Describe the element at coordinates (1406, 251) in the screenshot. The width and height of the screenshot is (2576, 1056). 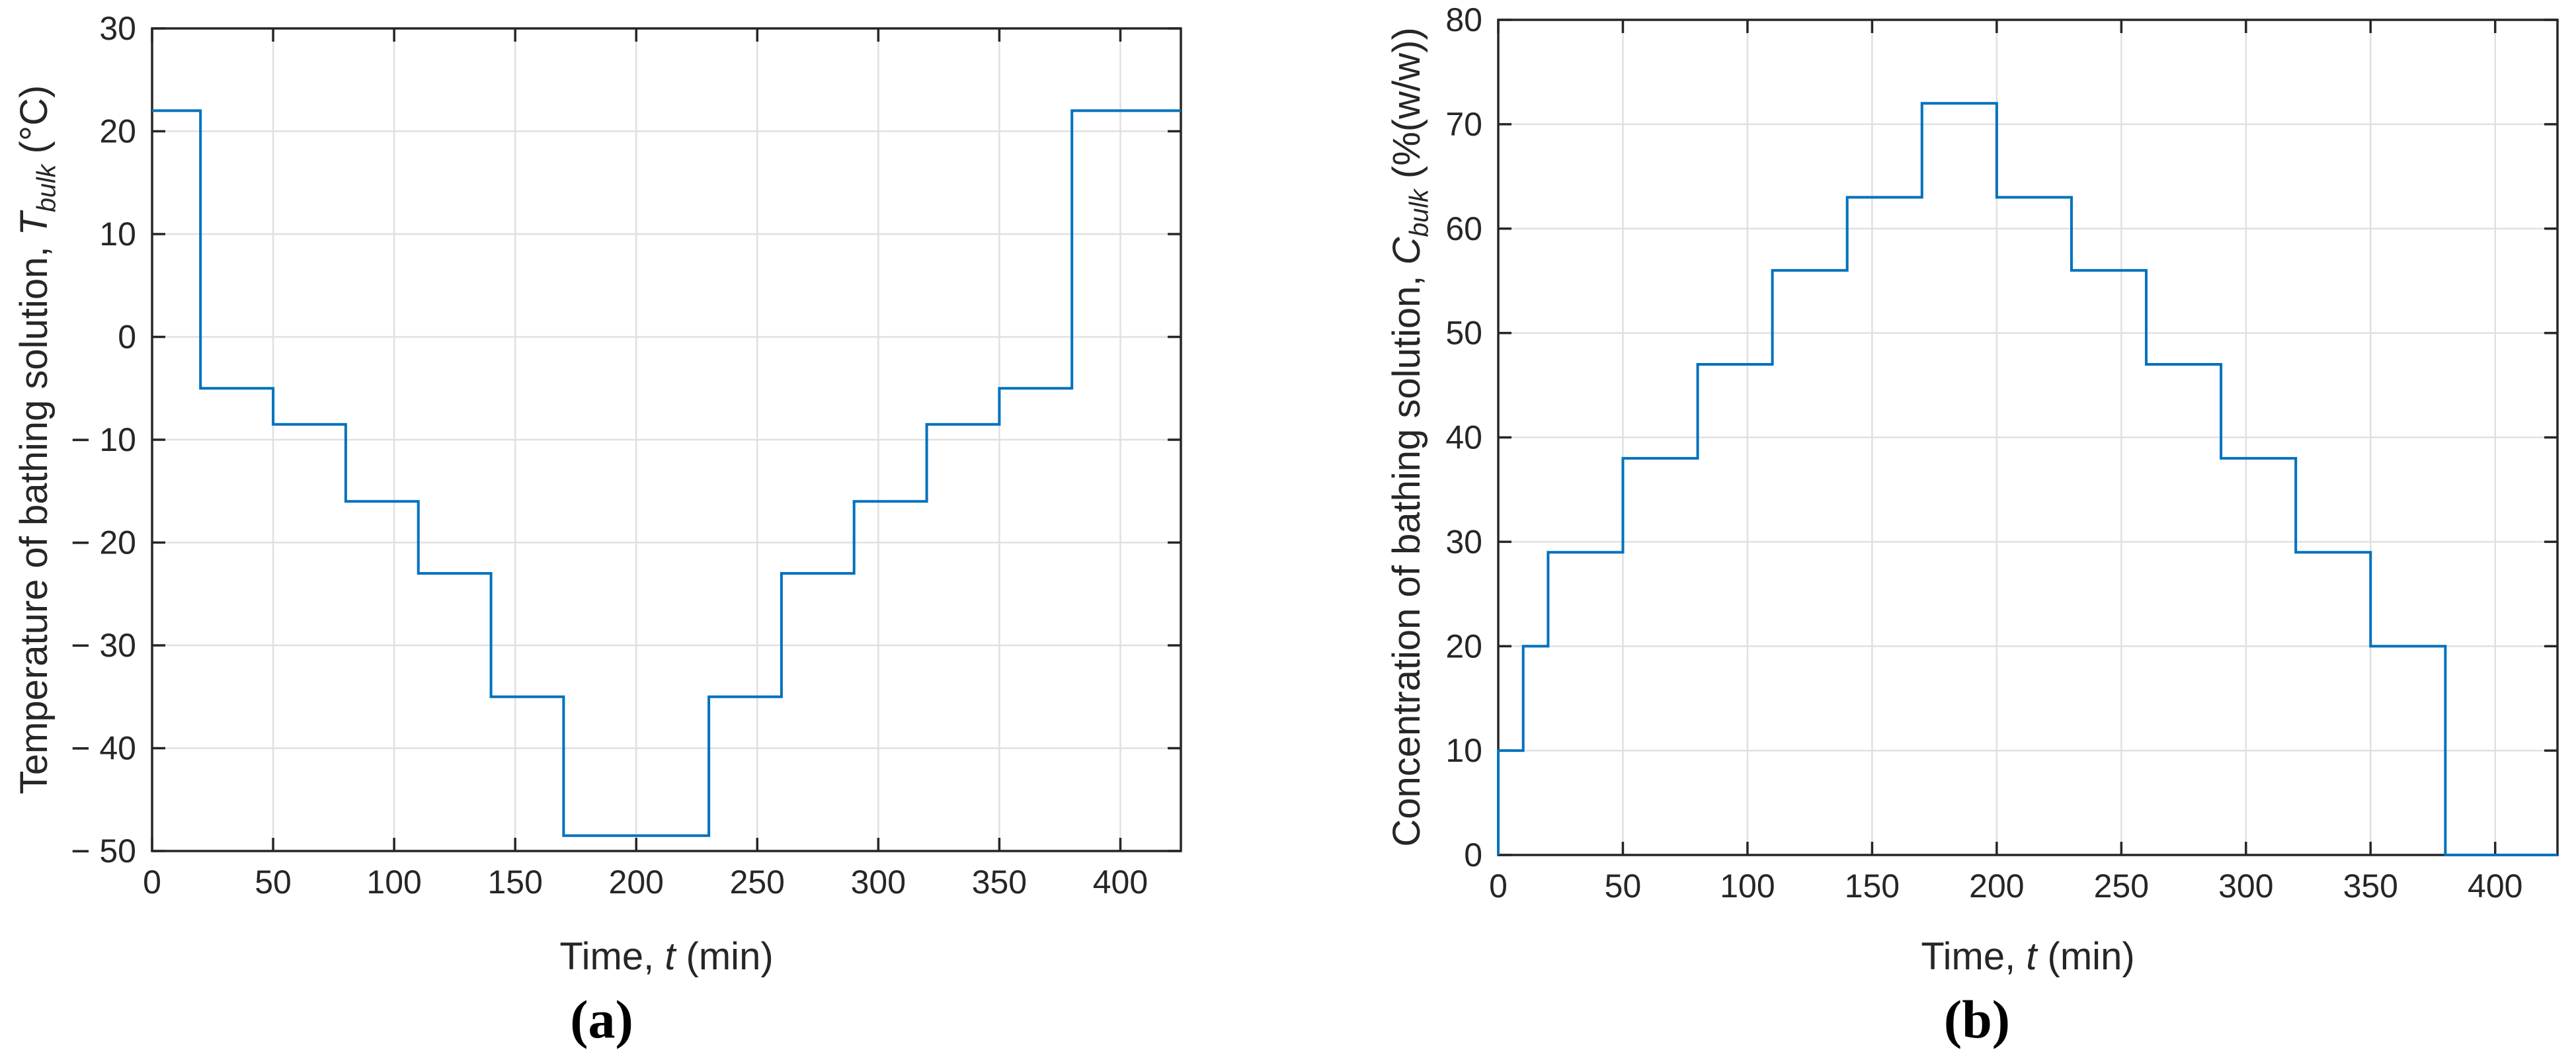
I see `chart-b-ylabel-var: C` at that location.